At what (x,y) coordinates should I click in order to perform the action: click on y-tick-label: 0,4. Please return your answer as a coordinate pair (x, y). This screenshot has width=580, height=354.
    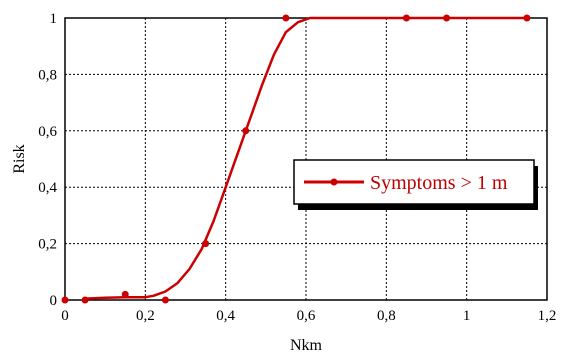
    Looking at the image, I should click on (47, 188).